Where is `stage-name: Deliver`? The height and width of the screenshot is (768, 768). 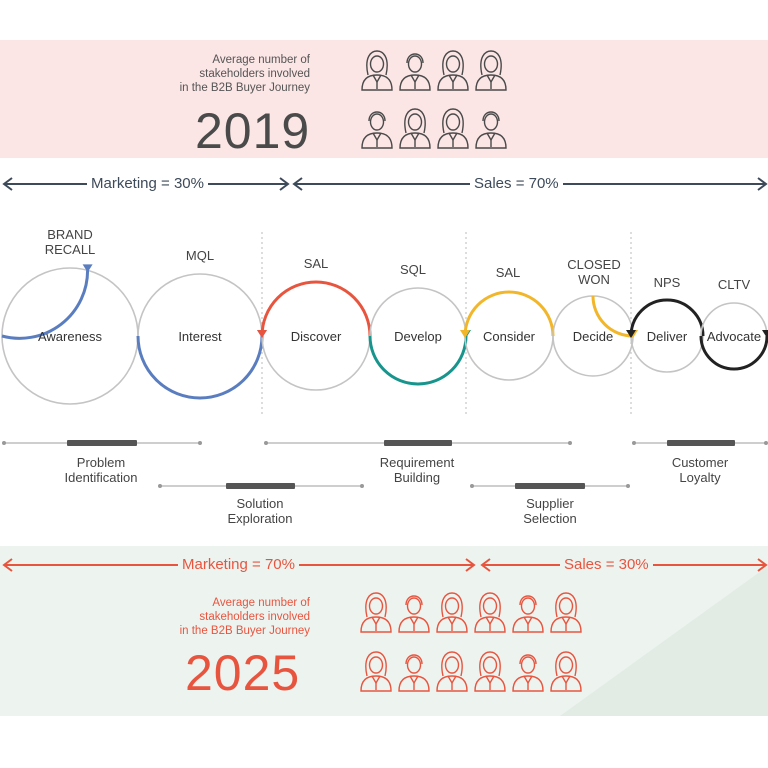 stage-name: Deliver is located at coordinates (667, 336).